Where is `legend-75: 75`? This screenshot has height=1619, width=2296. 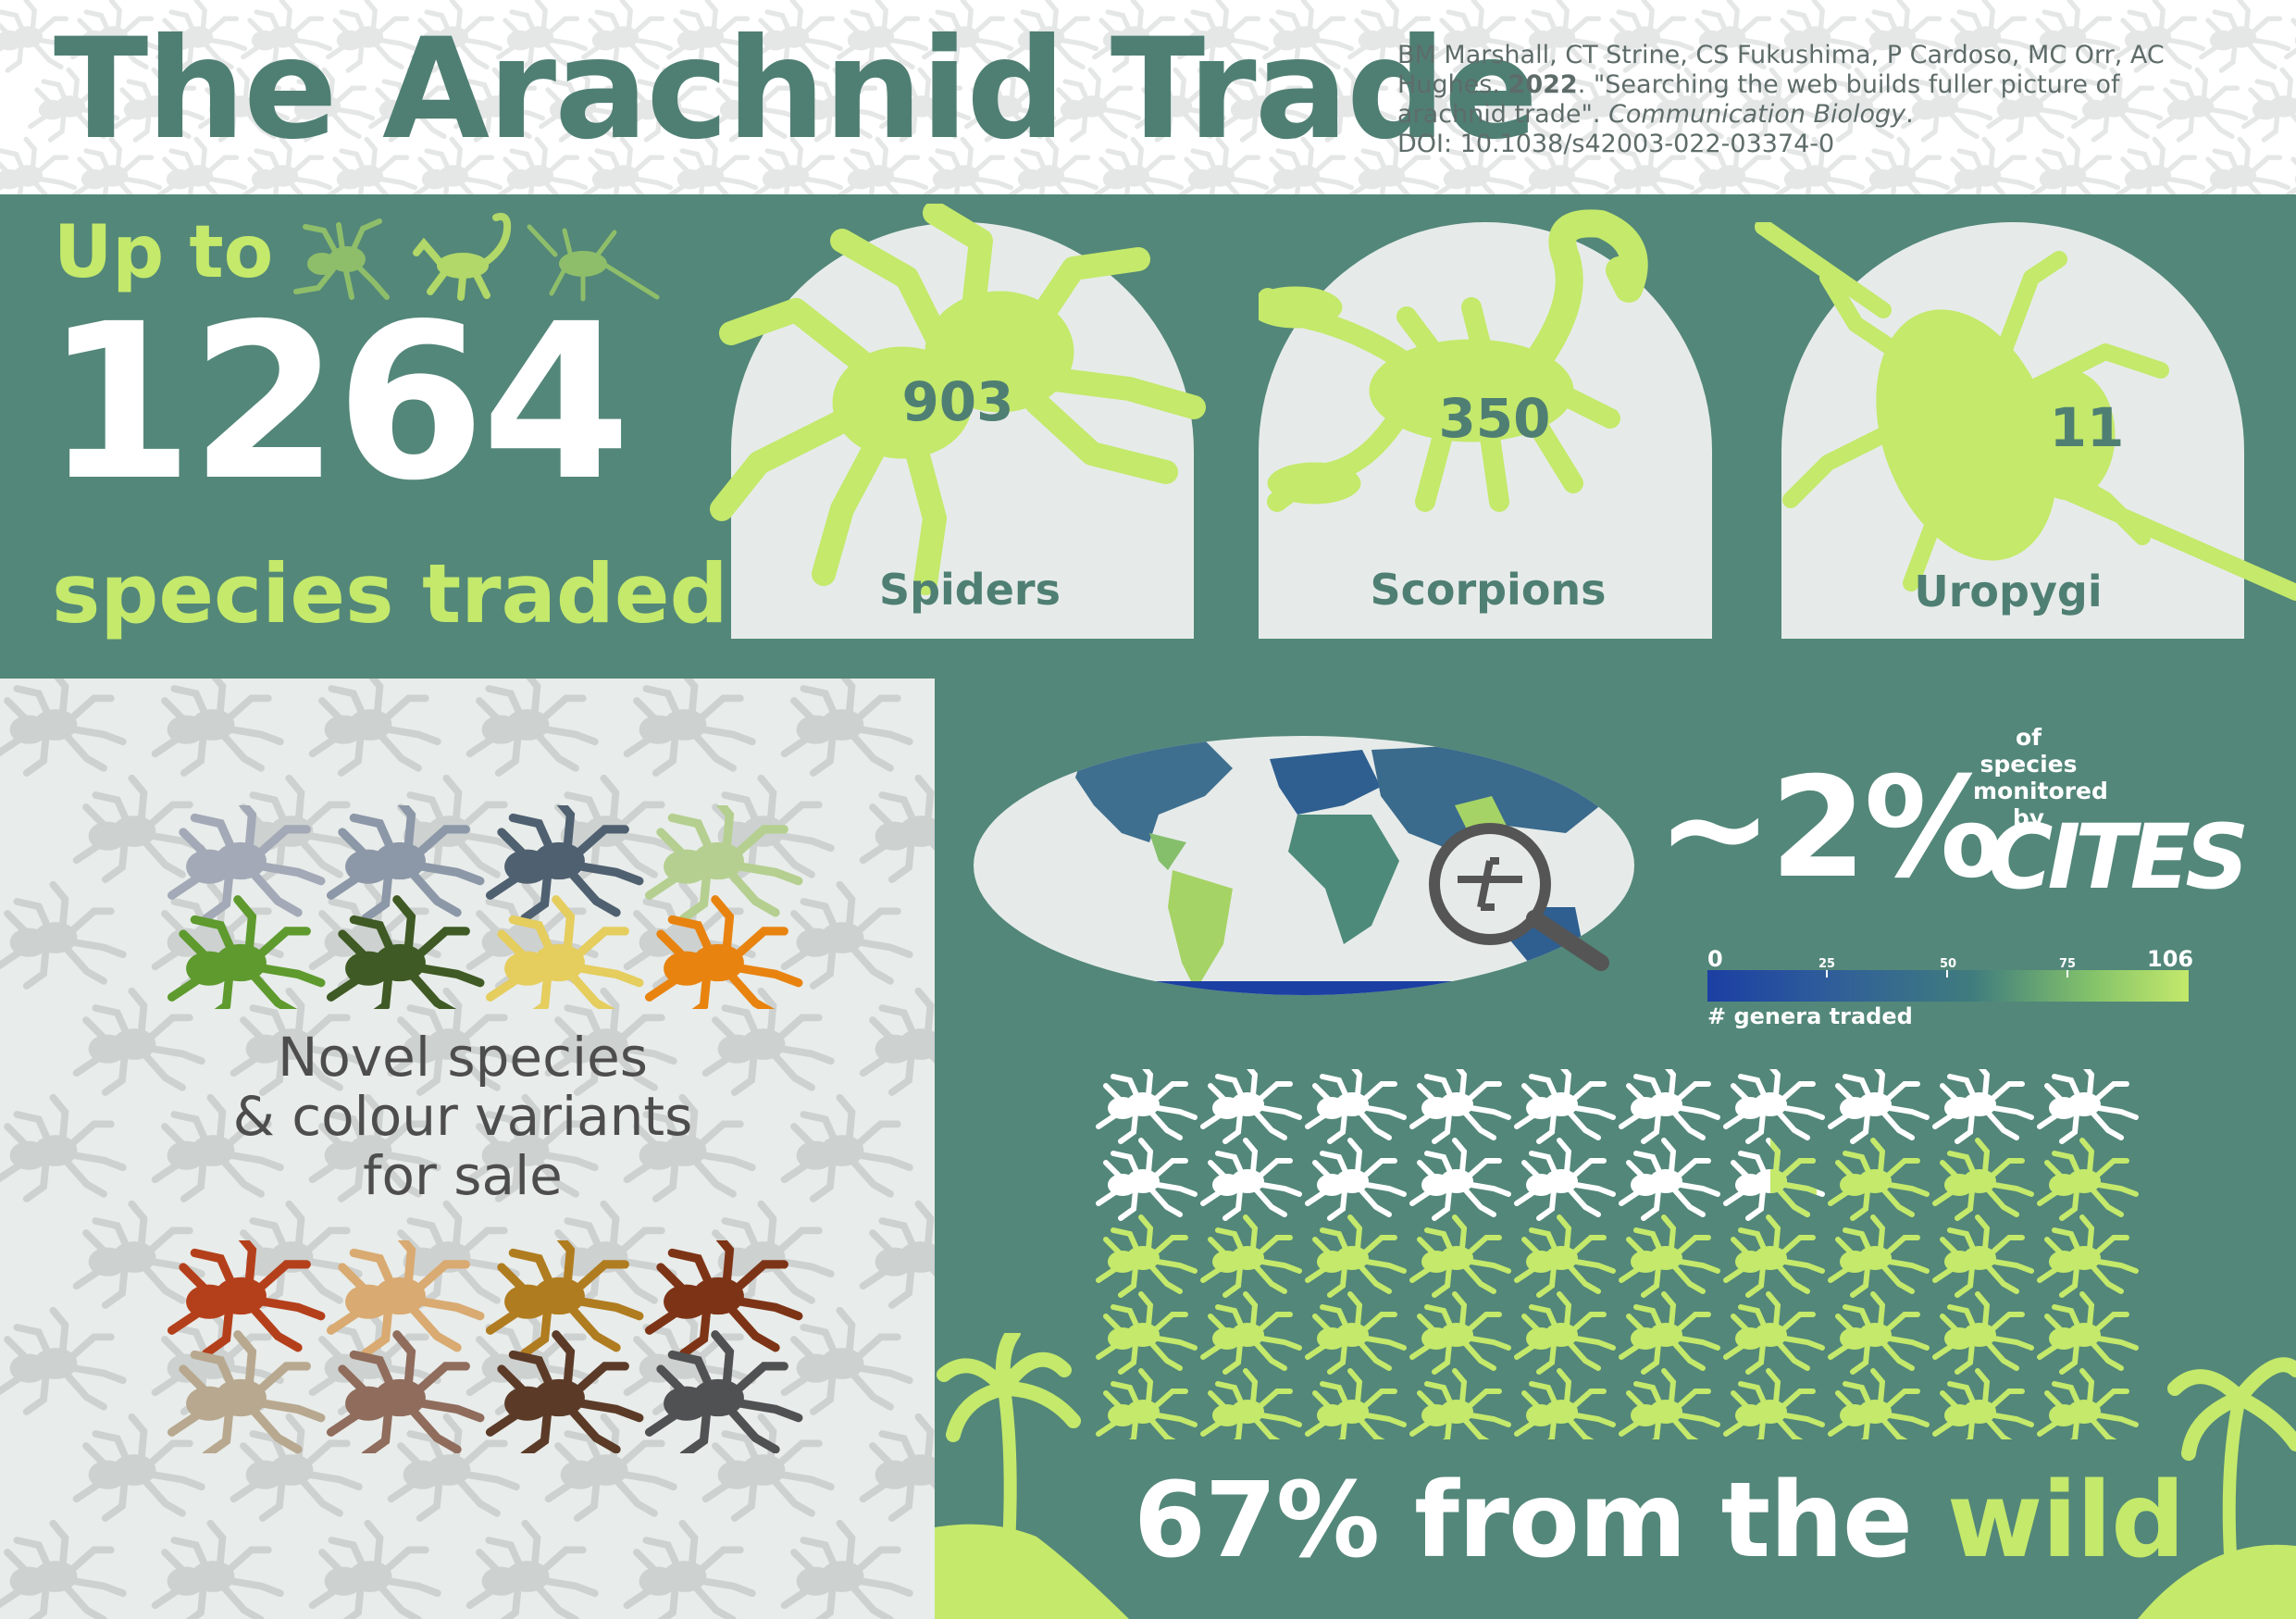
legend-75: 75 is located at coordinates (2068, 964).